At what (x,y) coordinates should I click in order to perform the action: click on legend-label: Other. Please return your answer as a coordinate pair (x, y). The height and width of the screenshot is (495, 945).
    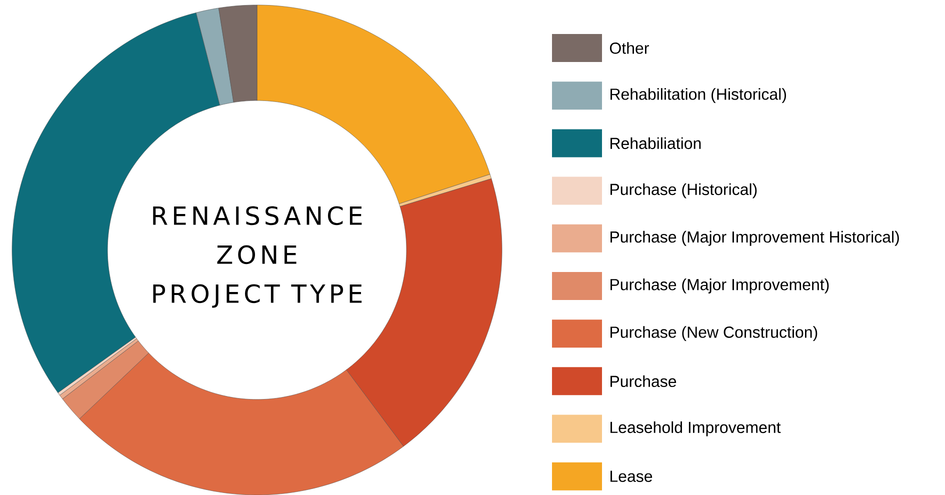
    Looking at the image, I should click on (629, 48).